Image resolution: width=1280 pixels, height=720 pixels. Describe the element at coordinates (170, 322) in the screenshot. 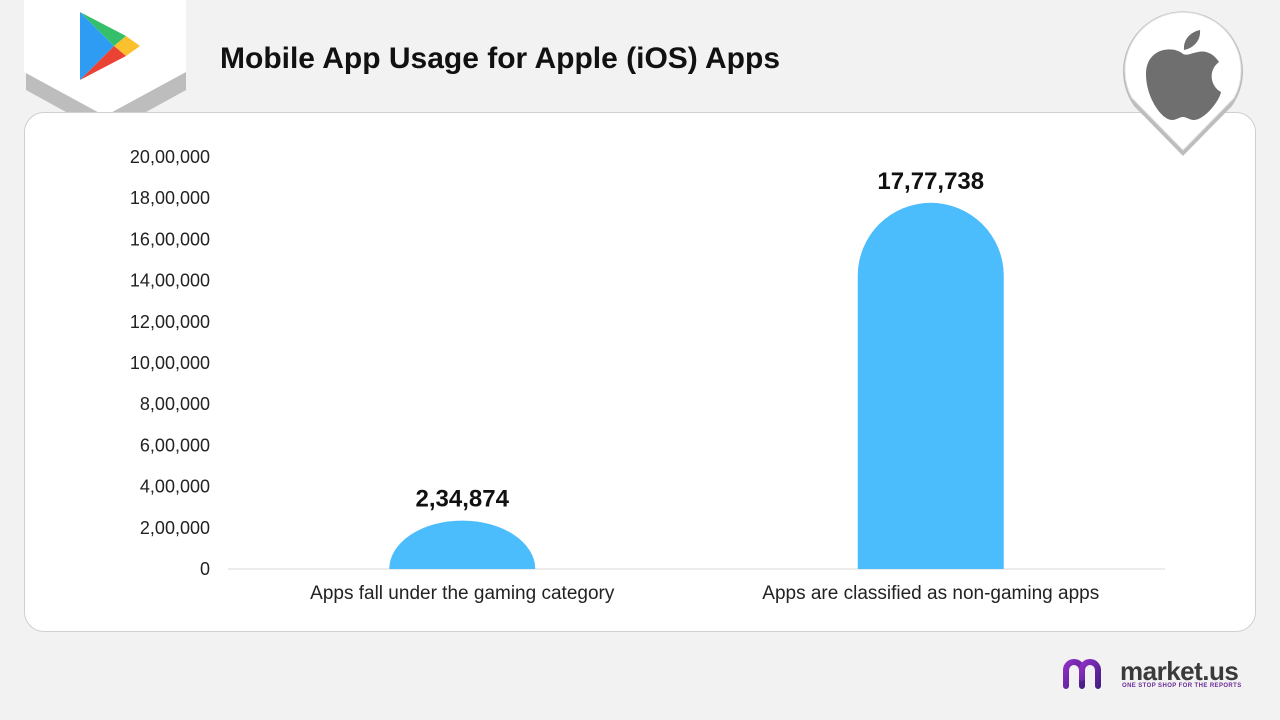

I see `y-tick-label: 12,00,000` at that location.